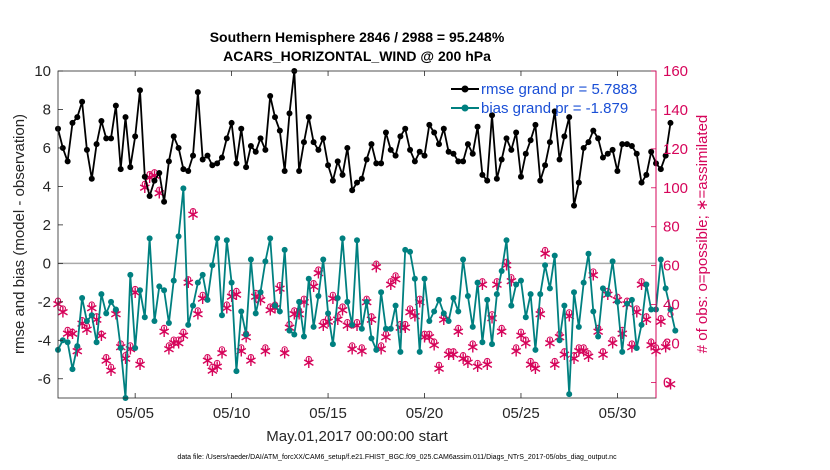  Describe the element at coordinates (135, 413) in the screenshot. I see `x-tick-label: 05/05` at that location.